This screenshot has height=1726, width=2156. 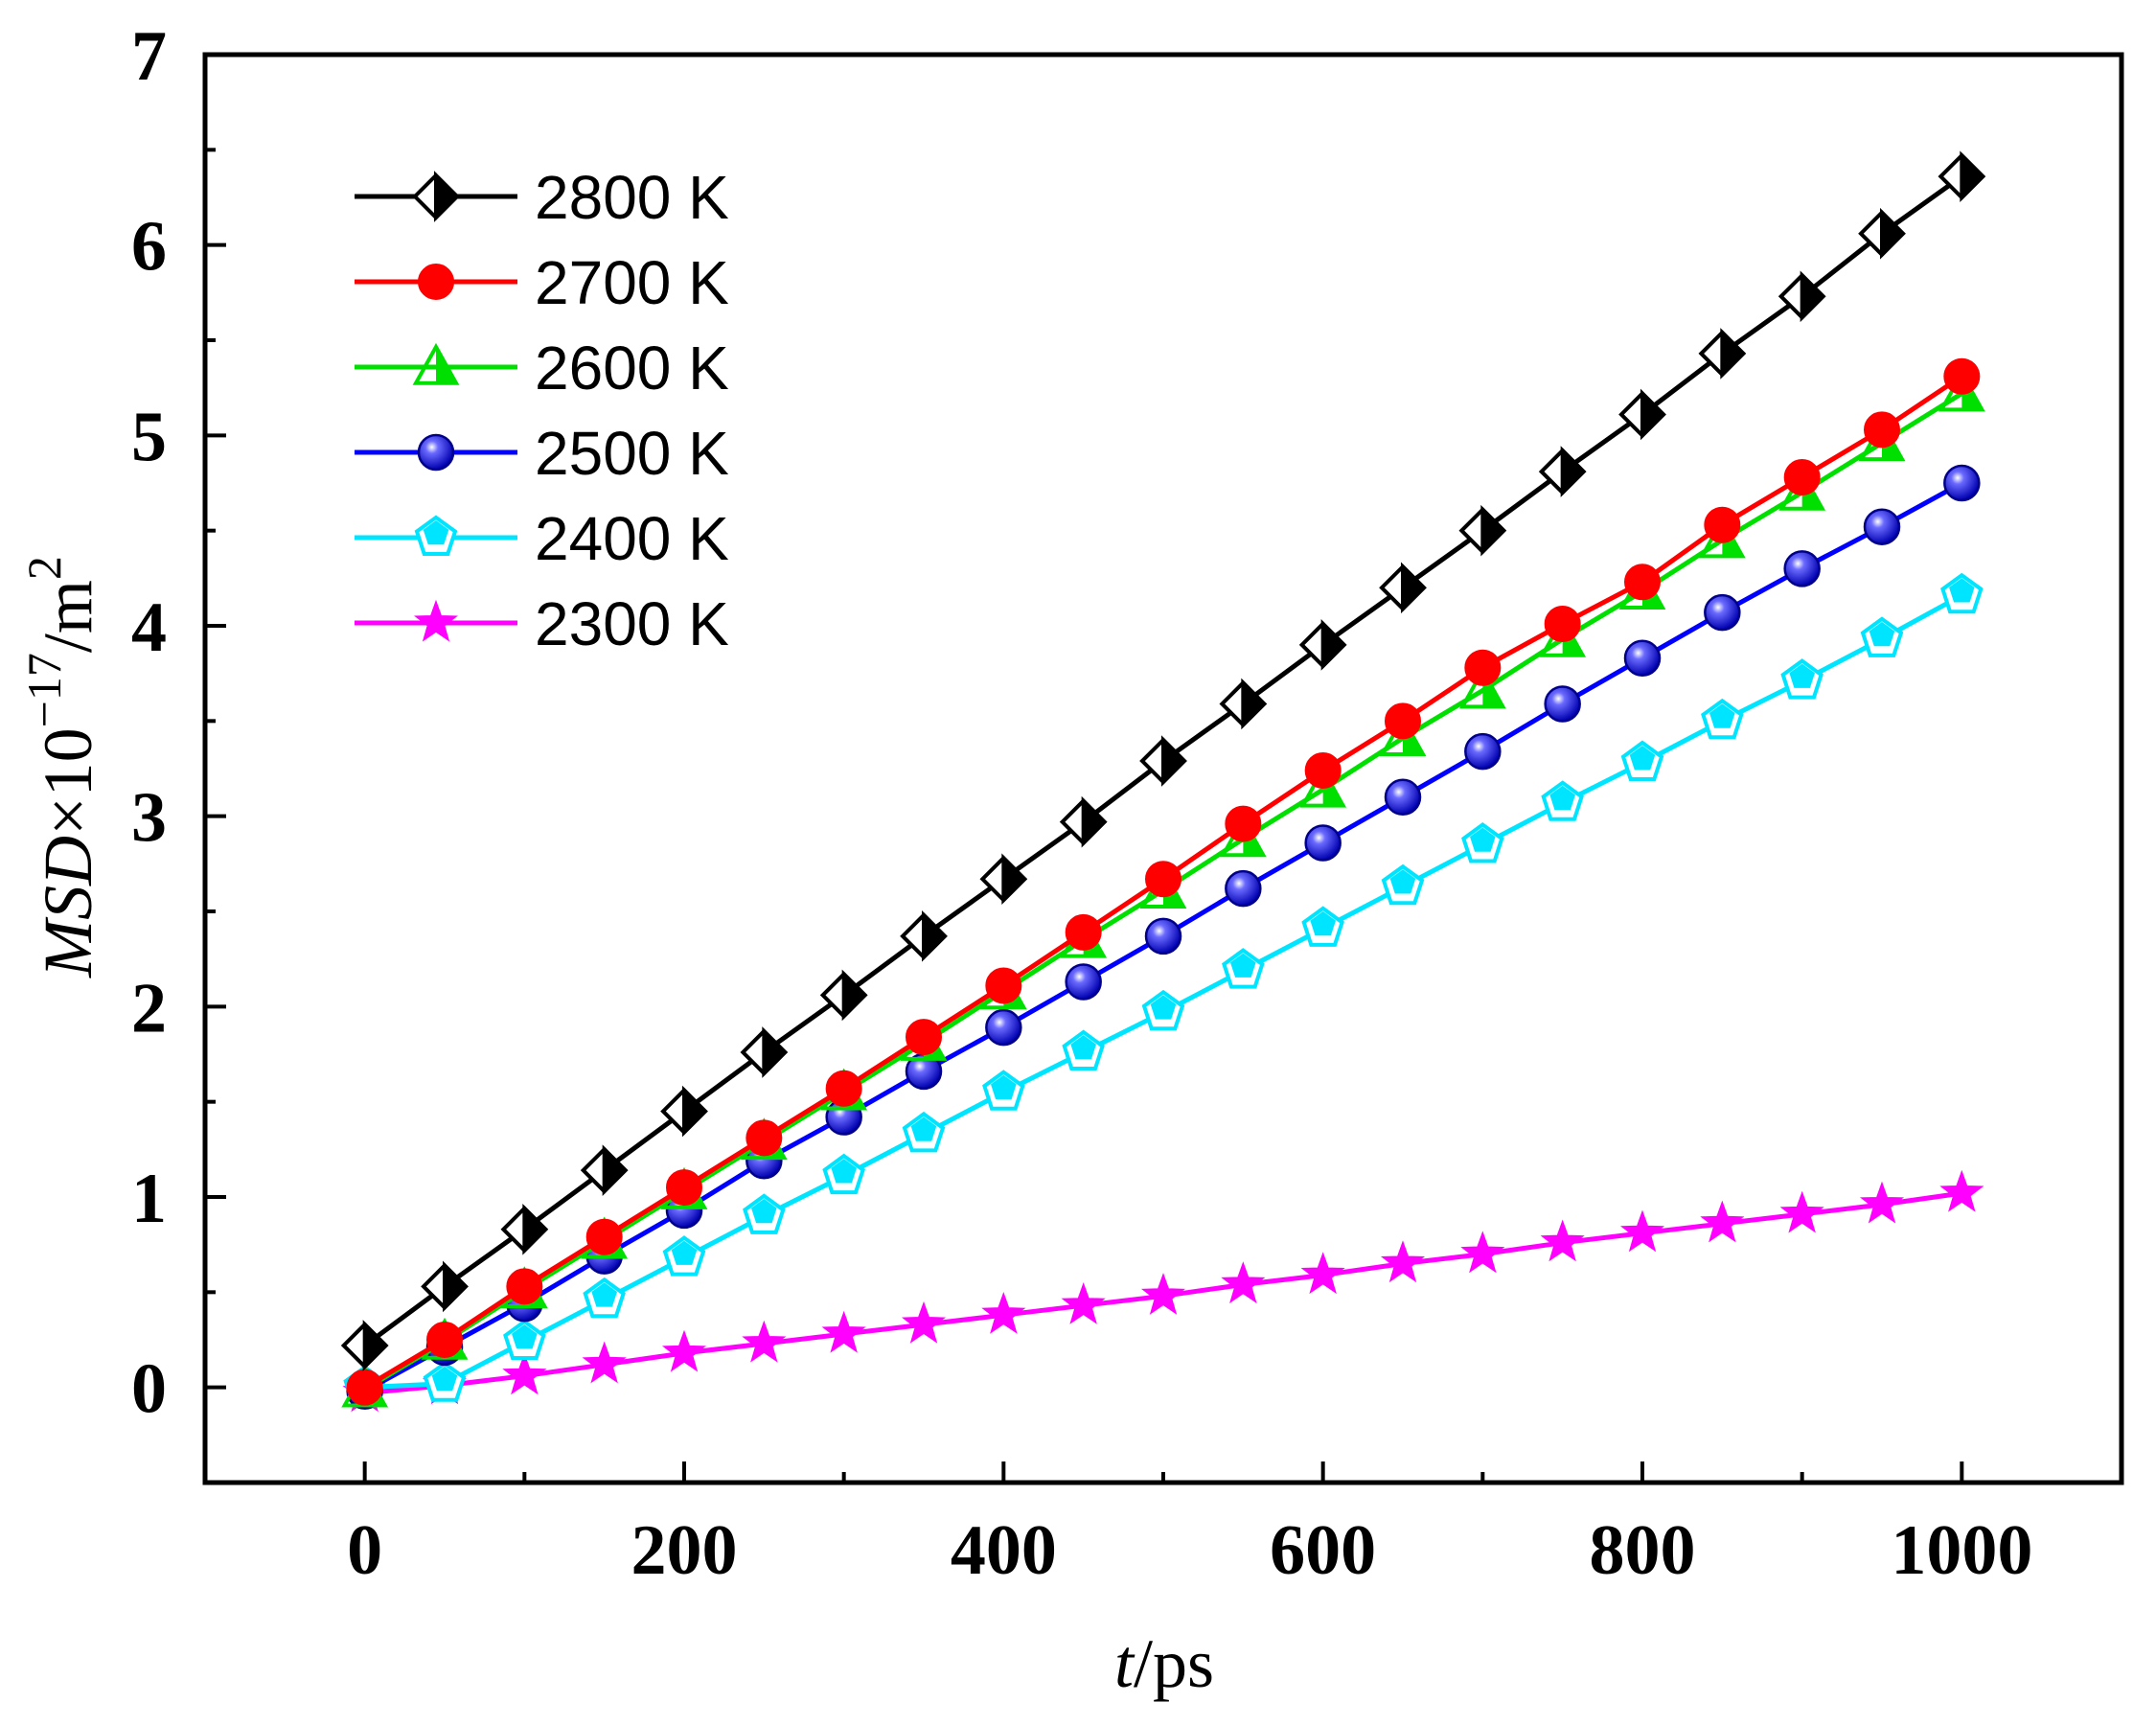 I want to click on legend-label: 2700 K, so click(x=632, y=282).